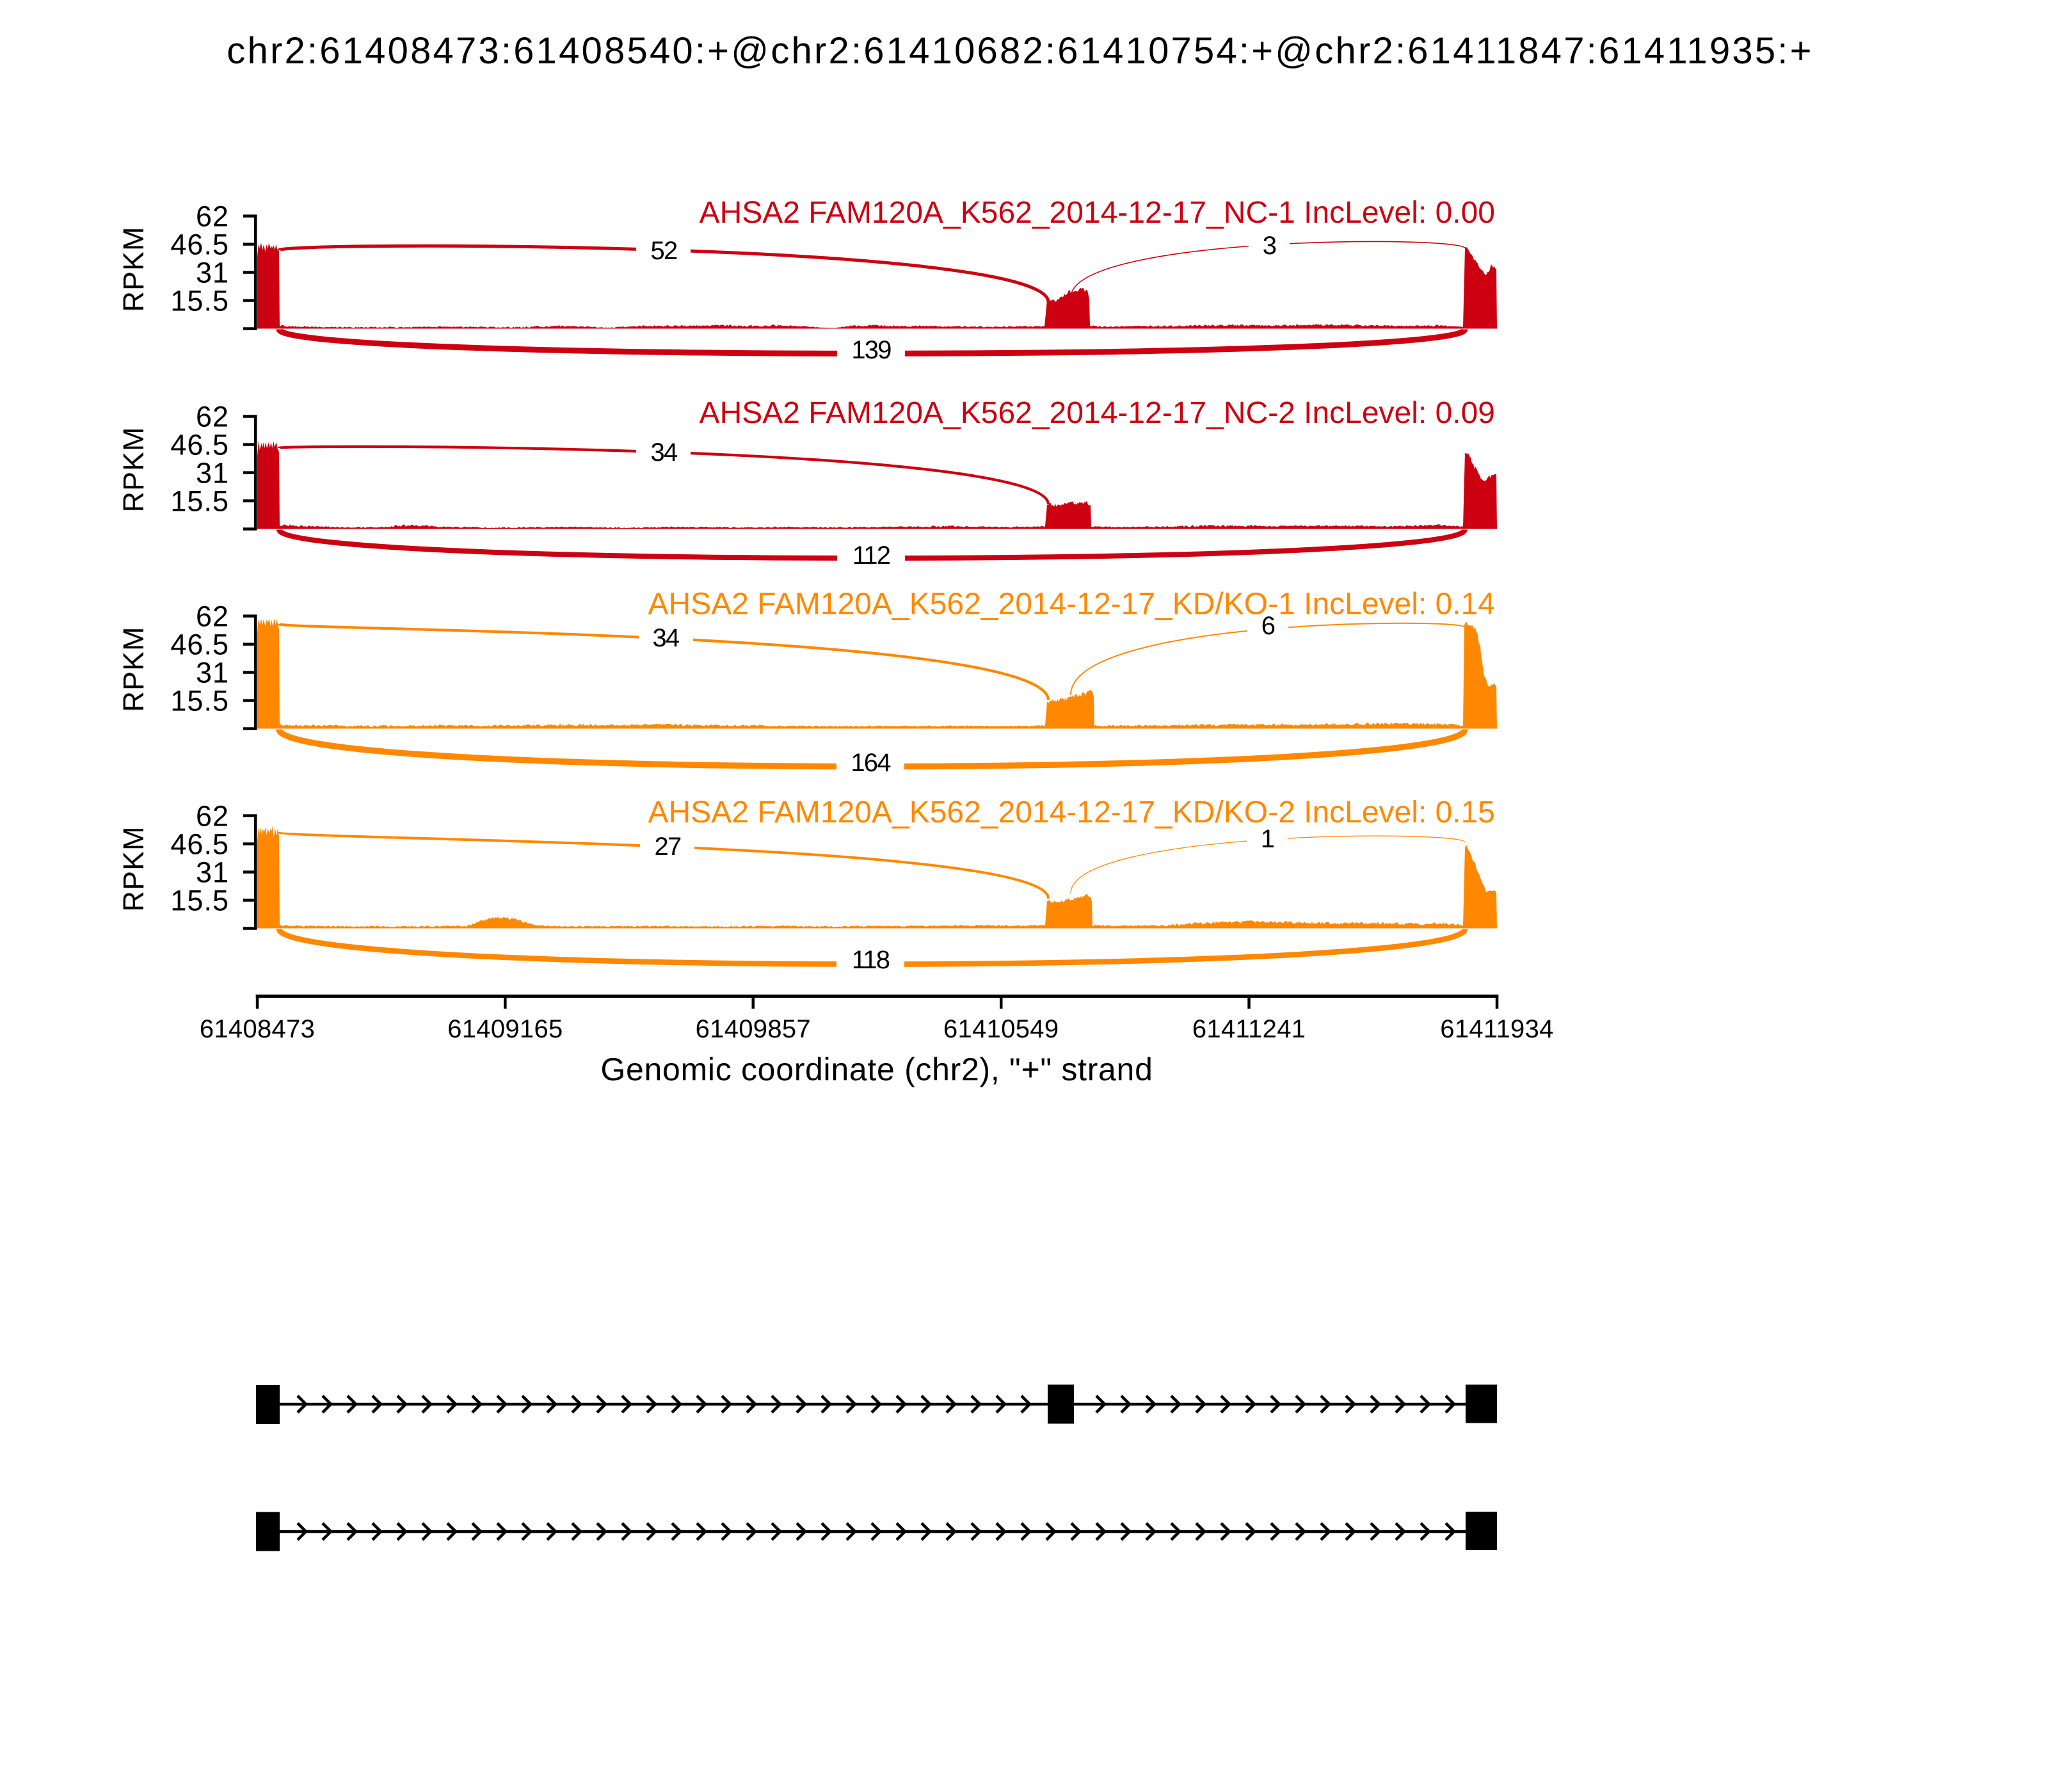 The width and height of the screenshot is (2048, 1792). Describe the element at coordinates (876, 1069) in the screenshot. I see `svg-text:Genomic coordinate (chr2), "+": Genomic coordinate (chr2), "+" strand` at that location.